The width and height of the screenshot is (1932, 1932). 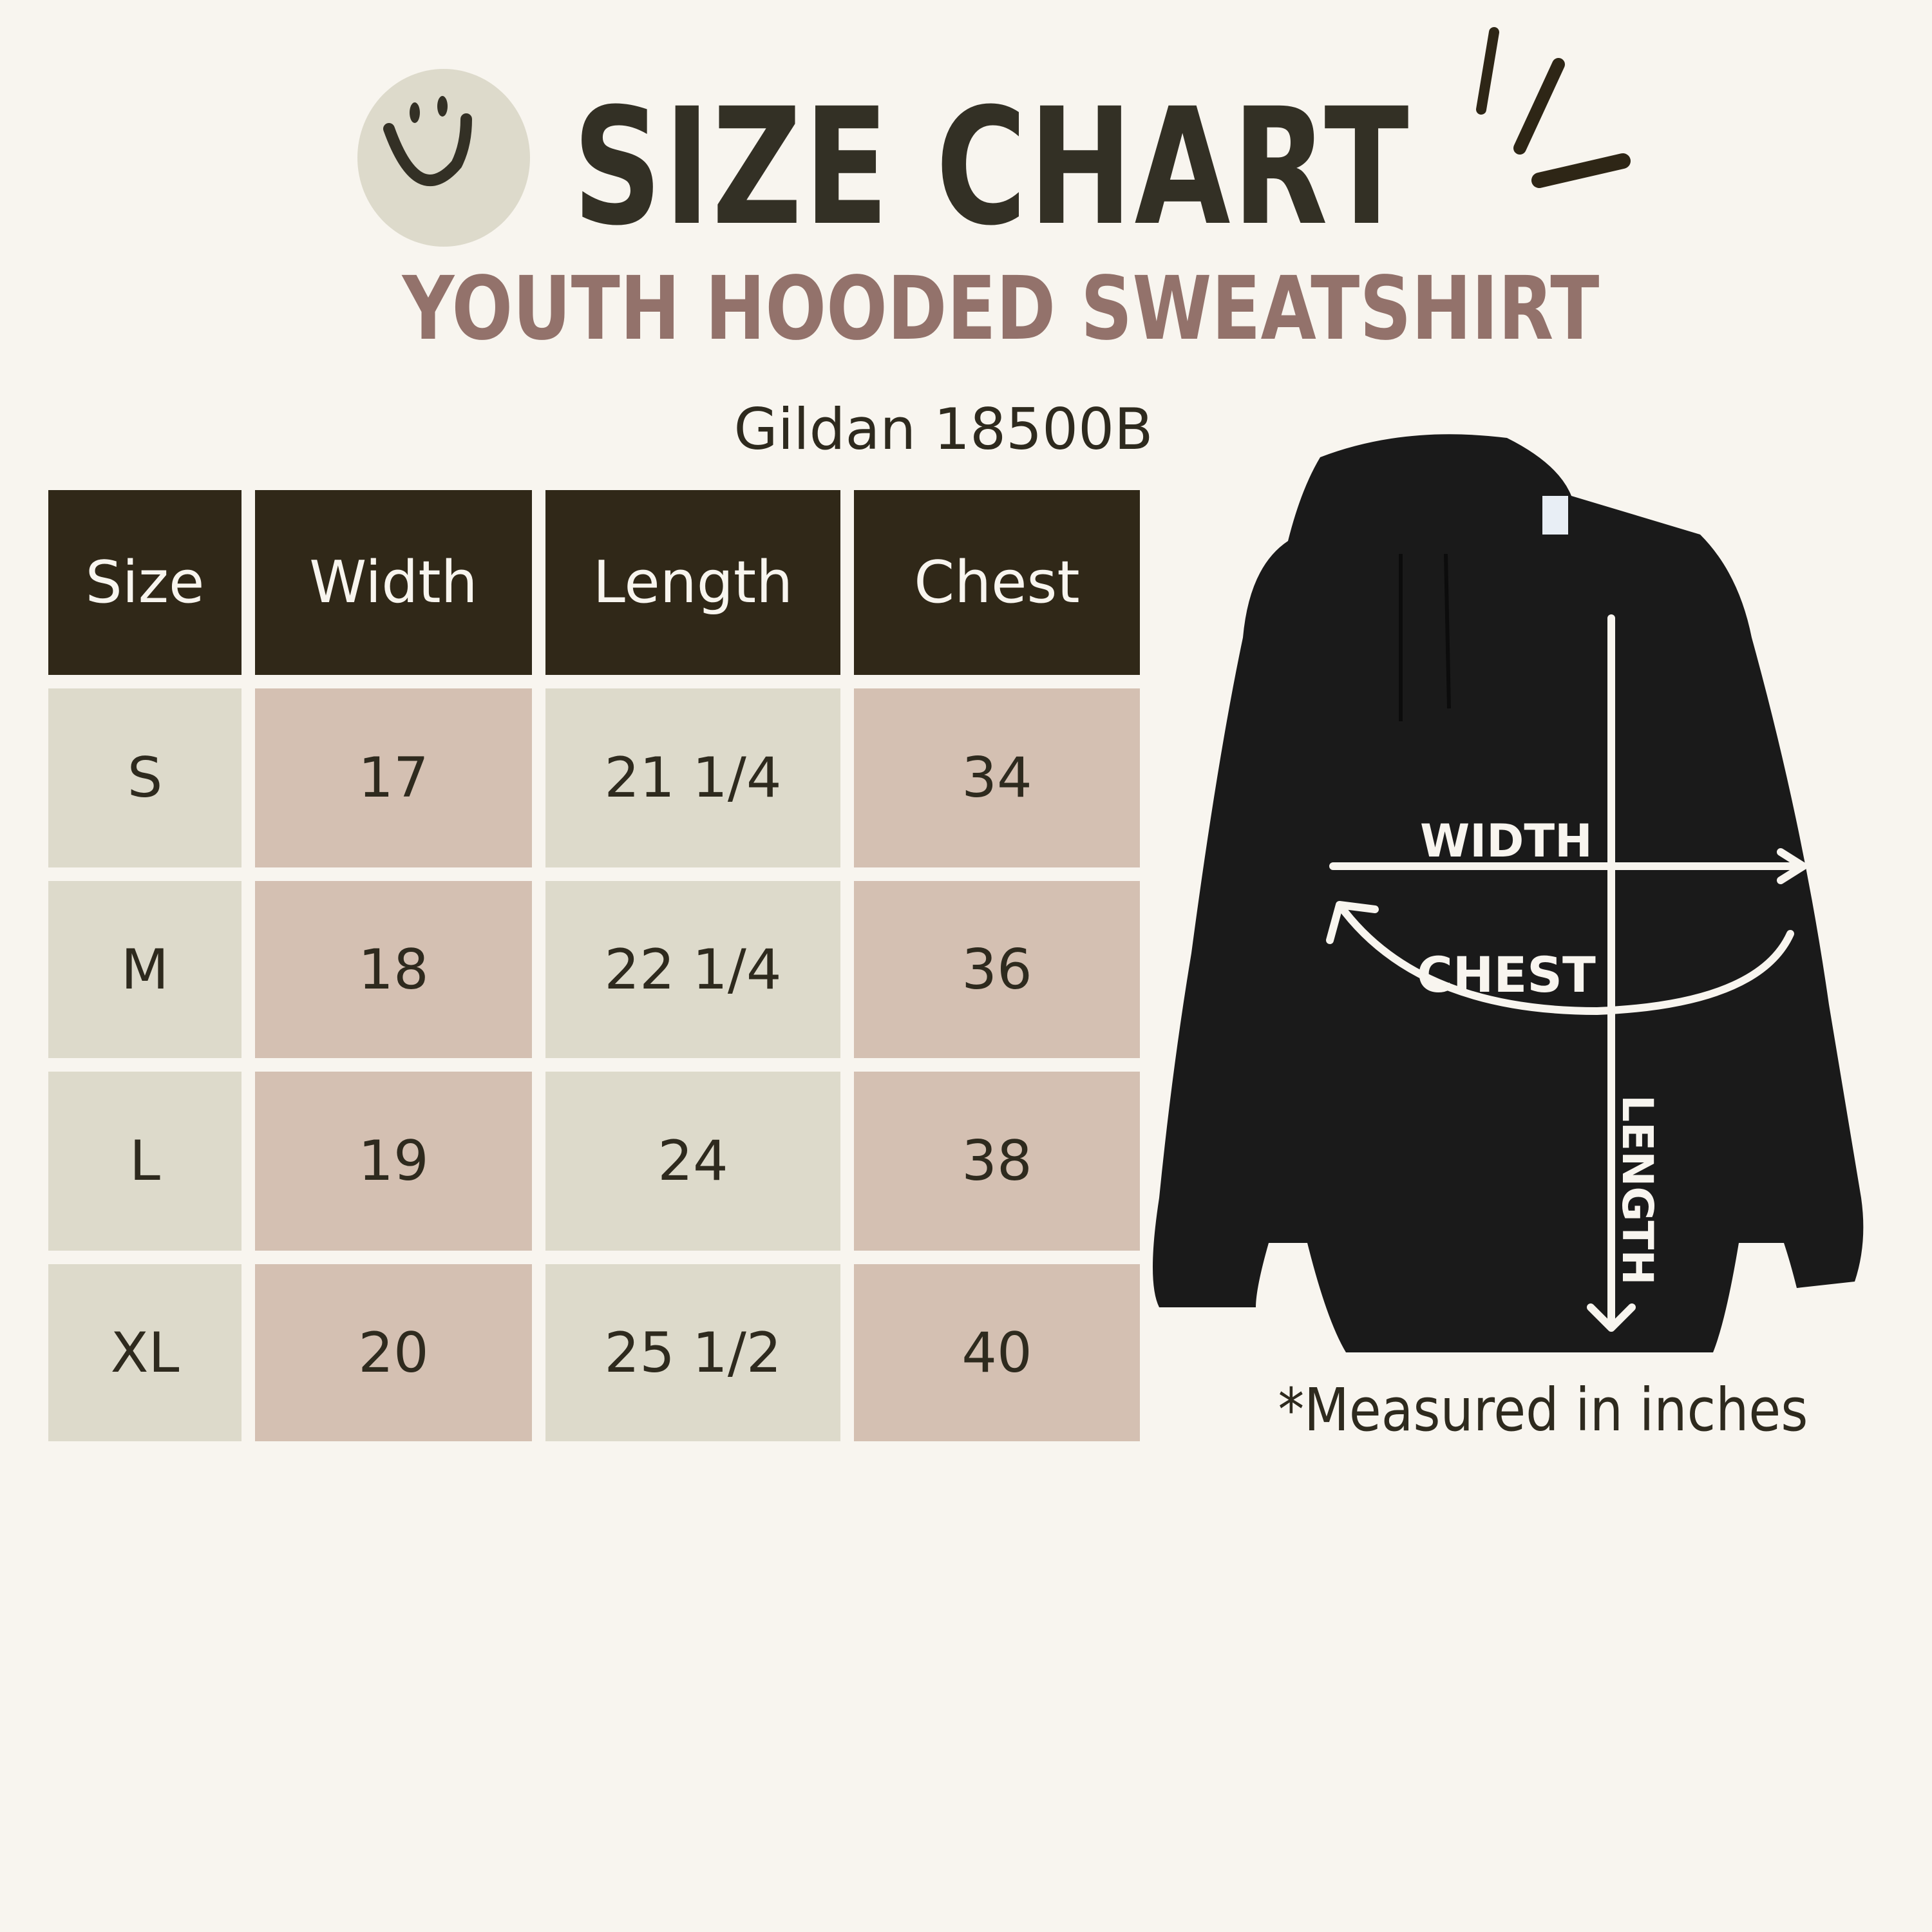 I want to click on column-header-size: Size, so click(x=145, y=582).